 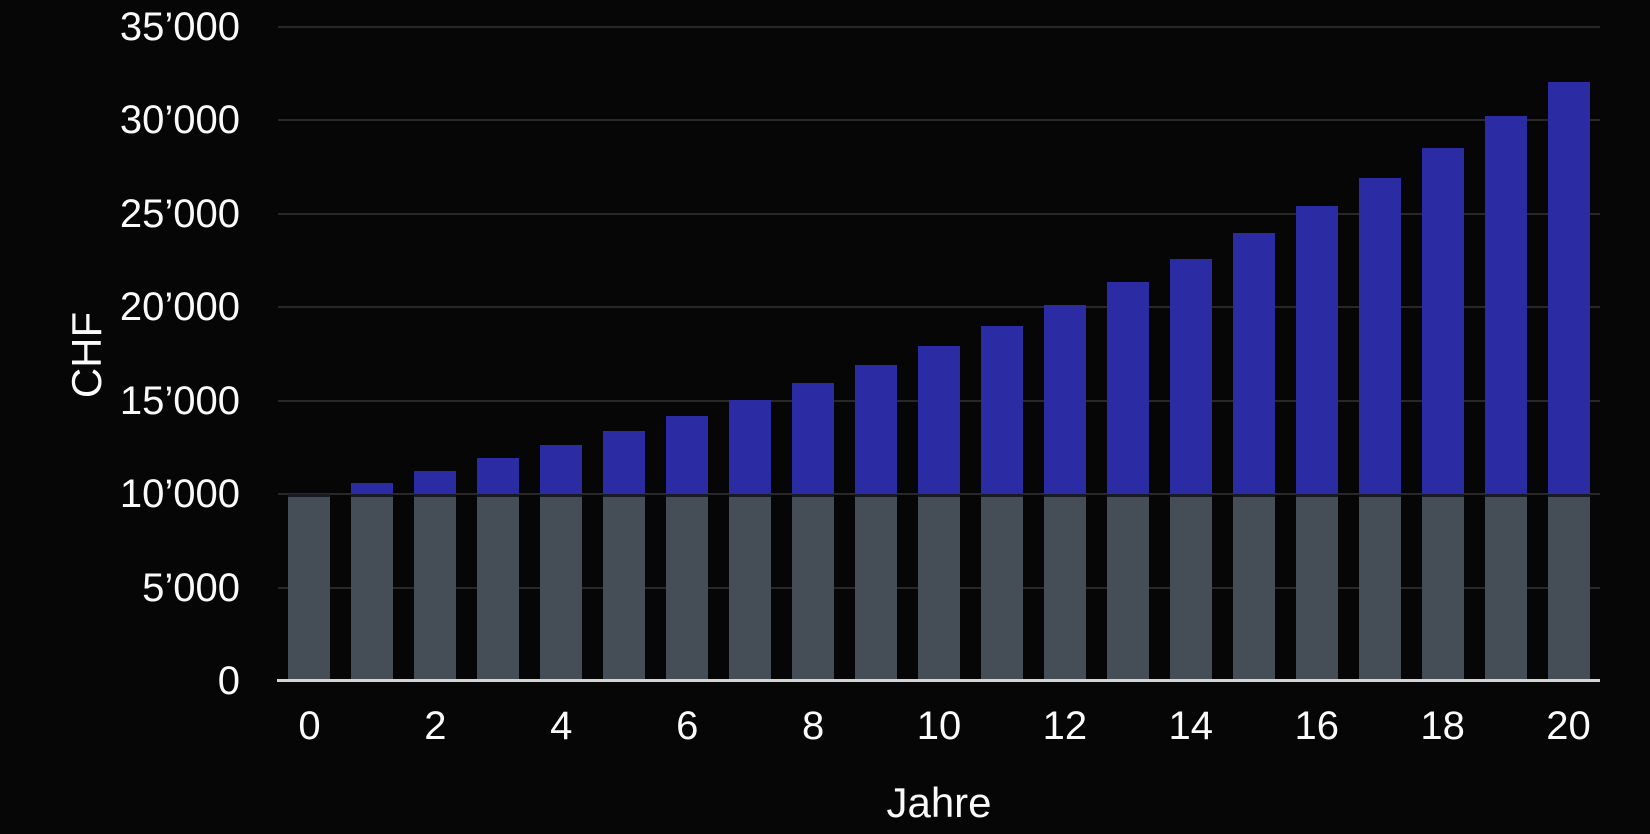 What do you see at coordinates (179, 120) in the screenshot?
I see `y-tick-30000: 30’000` at bounding box center [179, 120].